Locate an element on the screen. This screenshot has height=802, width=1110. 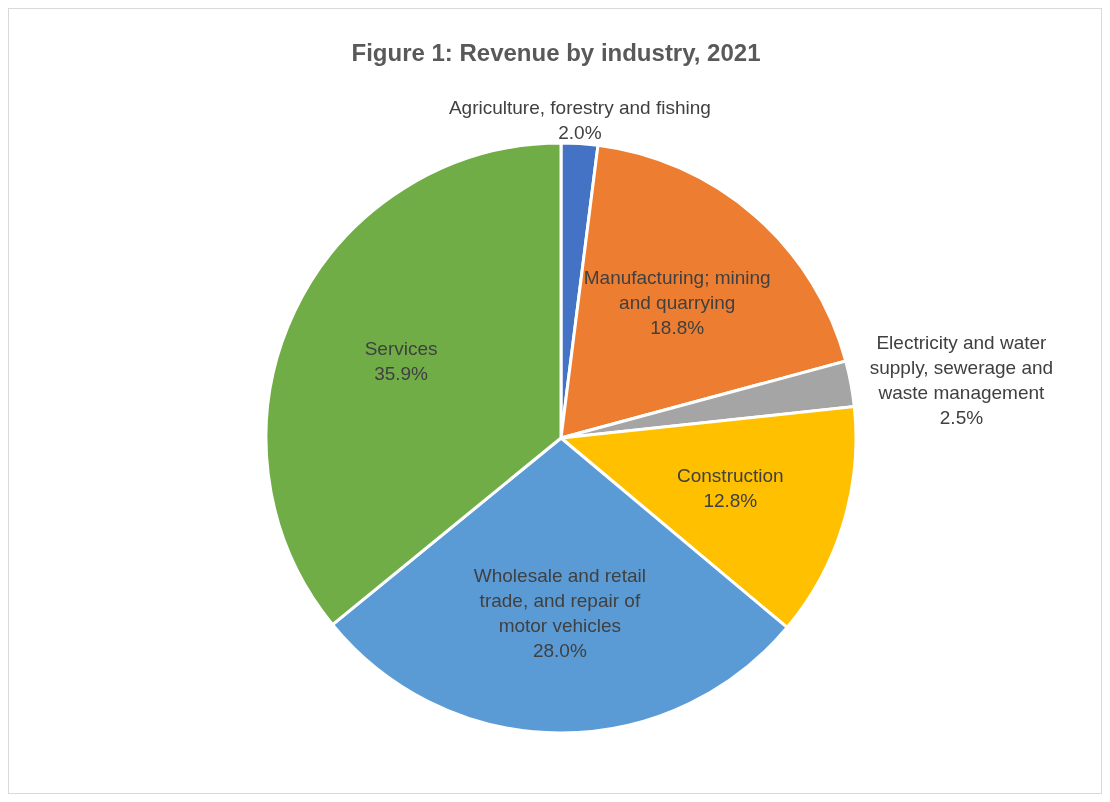
data-label: 18.8% is located at coordinates (677, 328).